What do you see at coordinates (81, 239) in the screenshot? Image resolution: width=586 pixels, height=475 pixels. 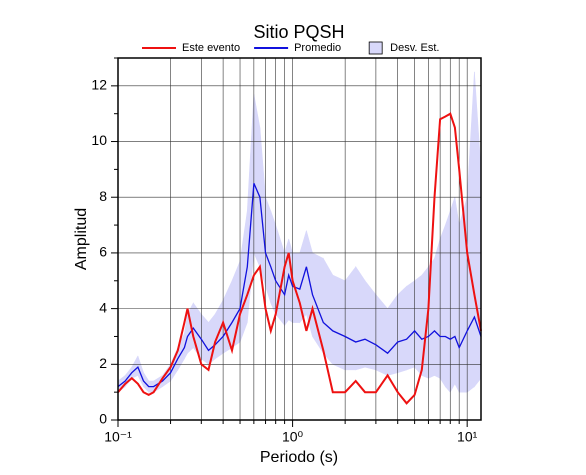 I see `y-axis-label: Amplitud` at bounding box center [81, 239].